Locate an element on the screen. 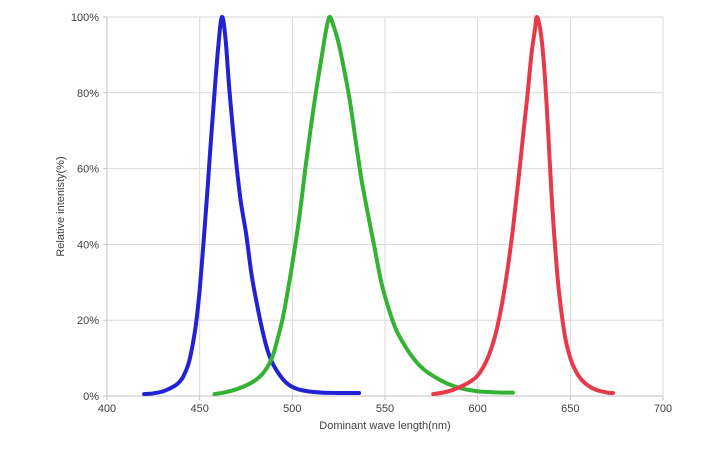 This screenshot has height=449, width=720. y-tick-label: 40% is located at coordinates (88, 245).